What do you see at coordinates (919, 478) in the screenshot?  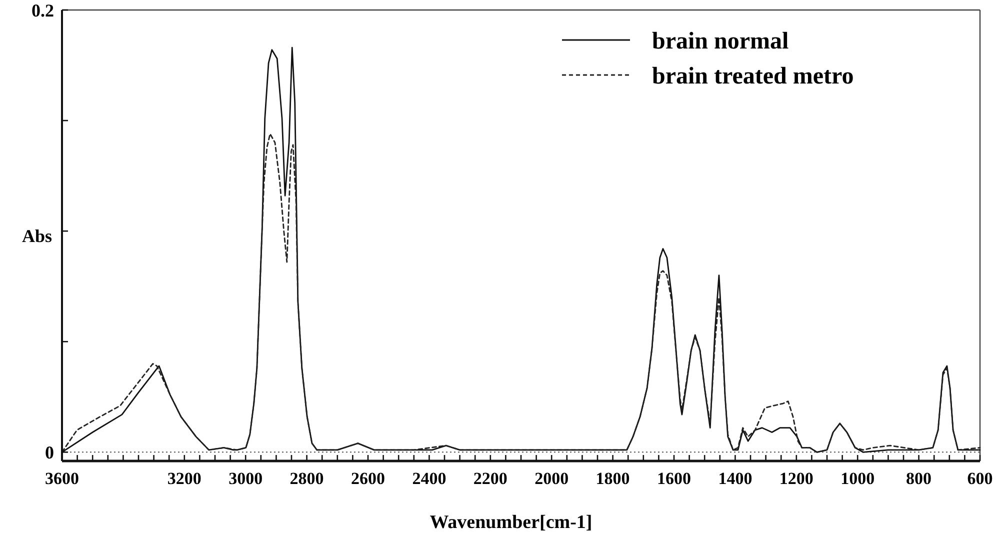 I see `x-tick-label: 800` at bounding box center [919, 478].